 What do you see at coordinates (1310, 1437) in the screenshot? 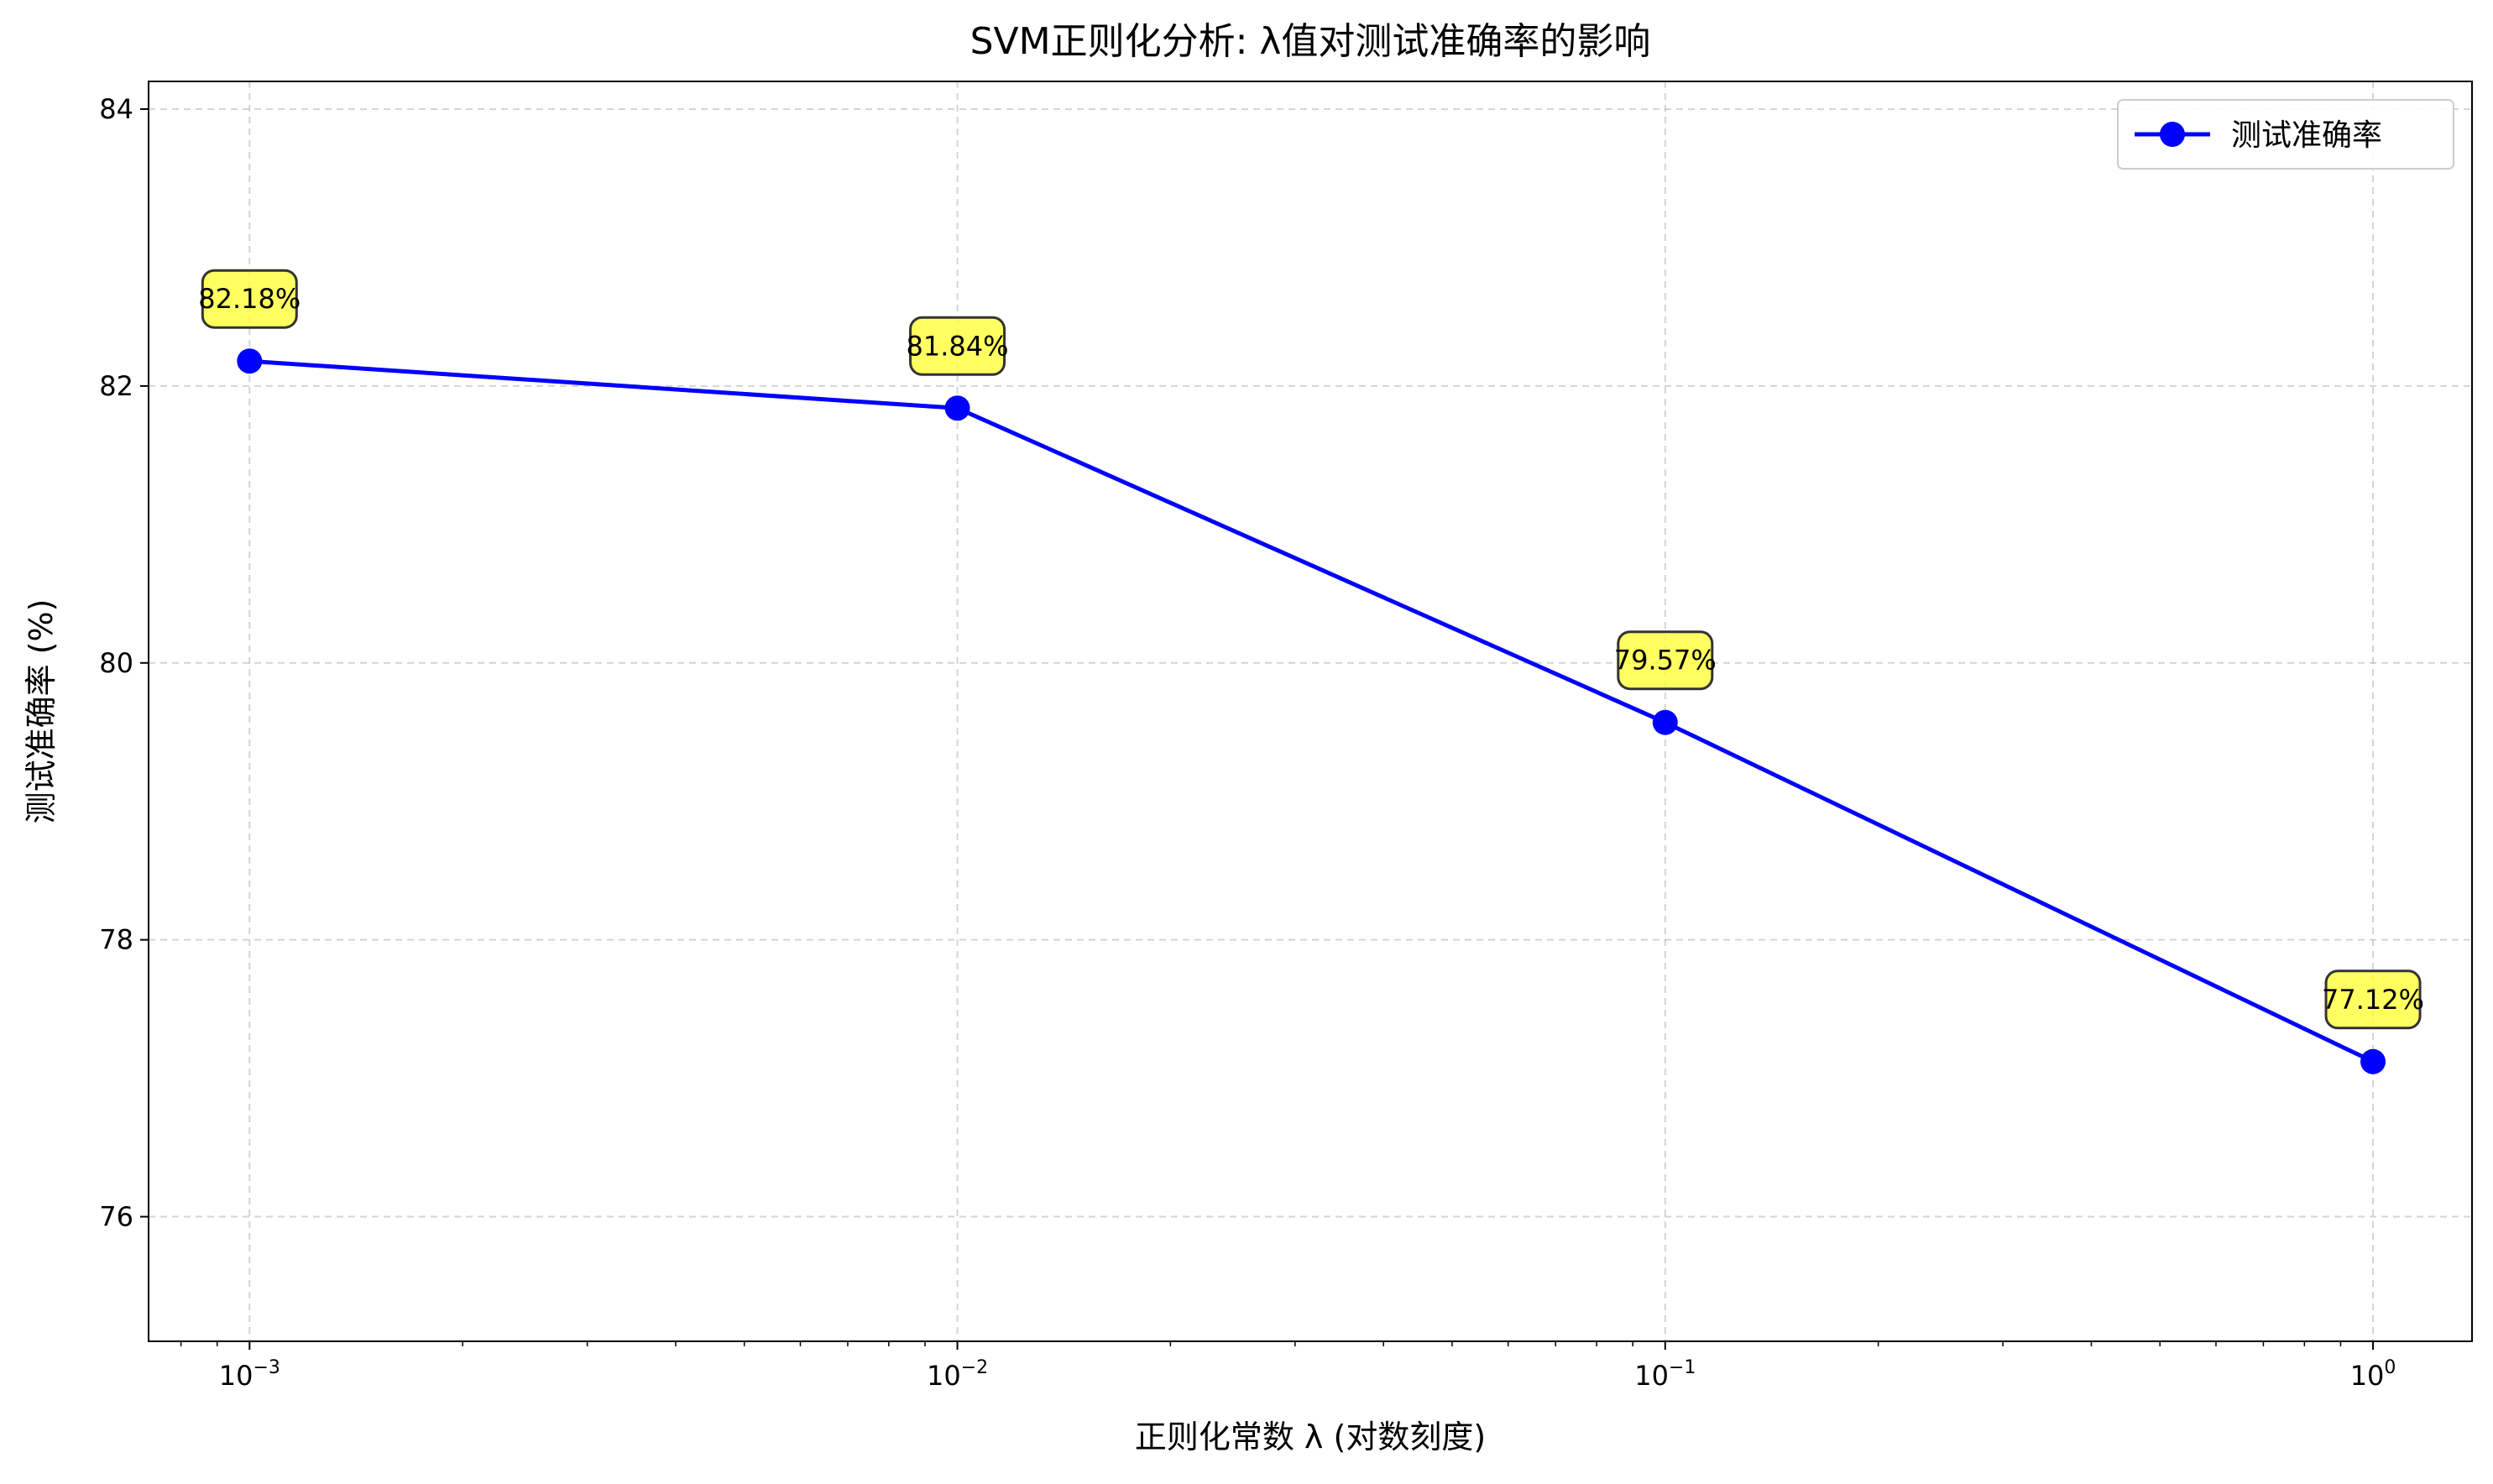
I see `x-axis-title: 正则化常数 λ (对数刻度)` at bounding box center [1310, 1437].